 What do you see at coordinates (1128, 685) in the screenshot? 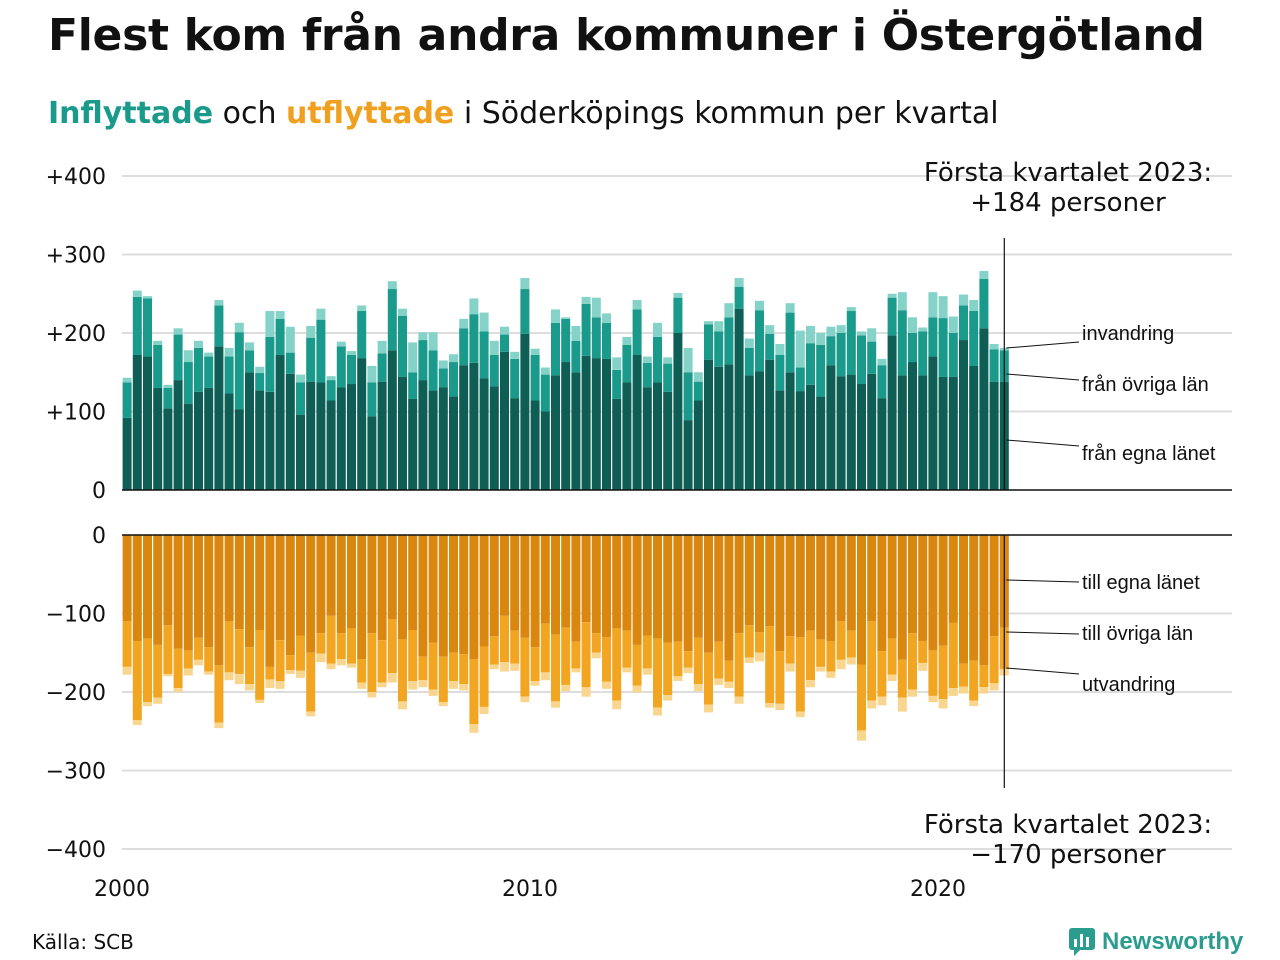
I see `series-label-bottom: utvandring` at bounding box center [1128, 685].